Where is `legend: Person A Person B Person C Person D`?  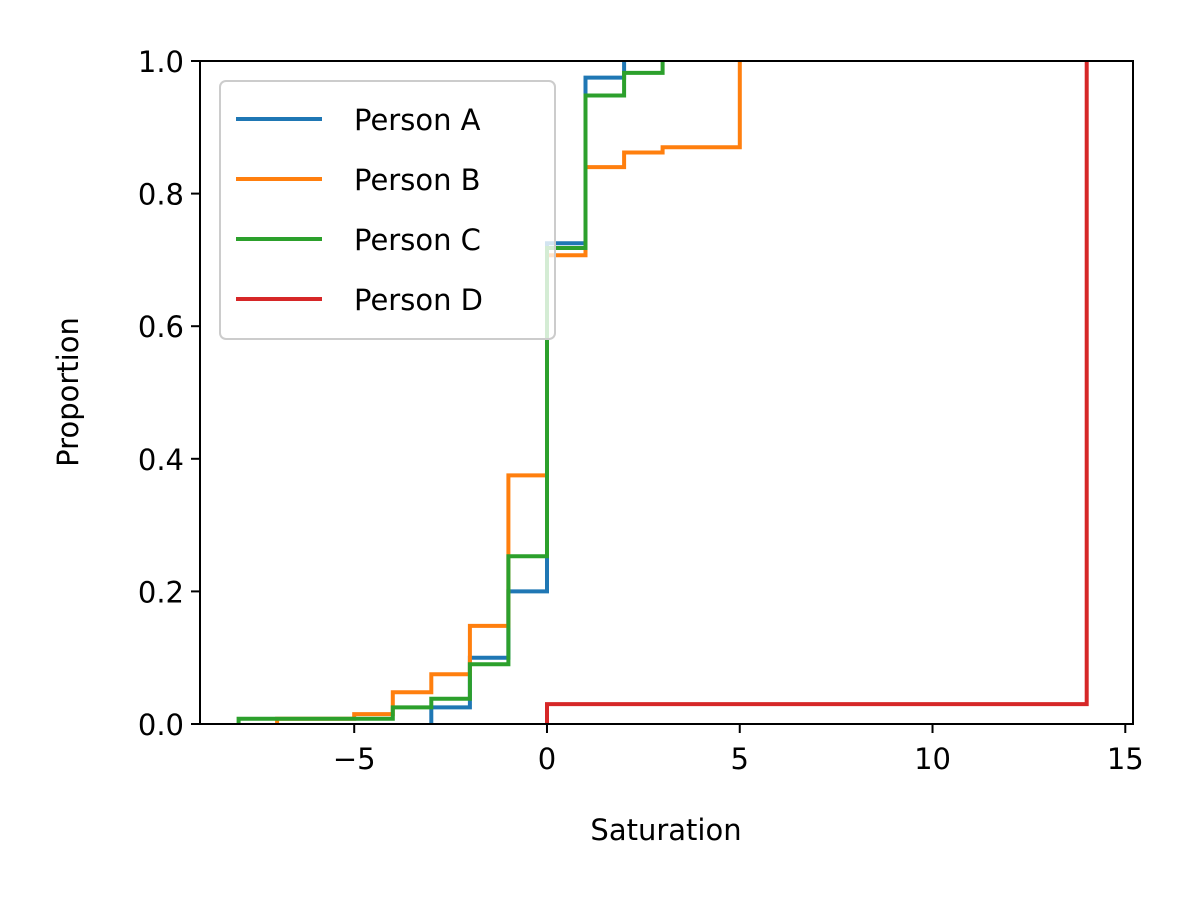
legend: Person A Person B Person C Person D is located at coordinates (387, 210).